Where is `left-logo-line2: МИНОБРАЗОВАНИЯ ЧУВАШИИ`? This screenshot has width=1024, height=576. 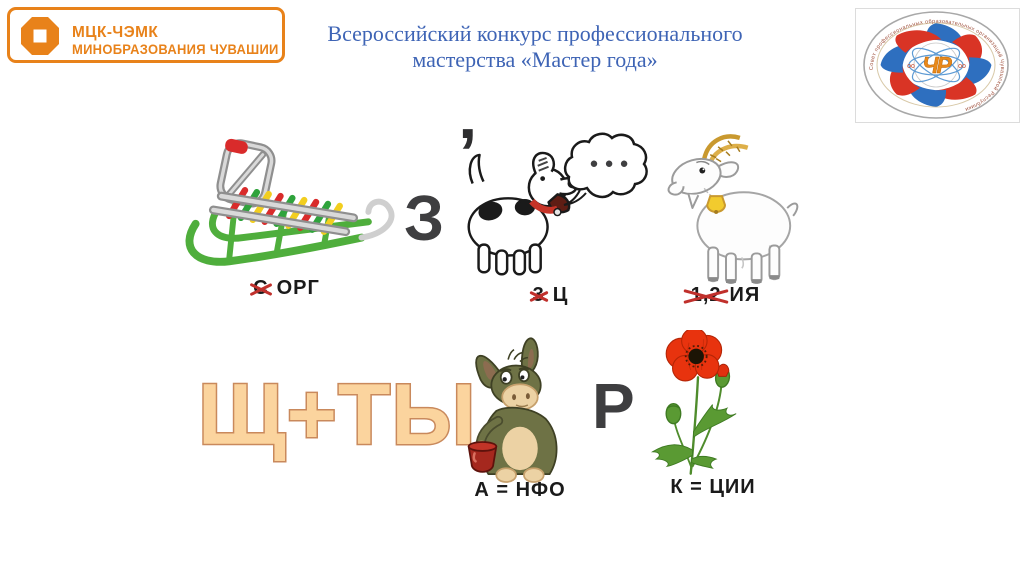 left-logo-line2: МИНОБРАЗОВАНИЯ ЧУВАШИИ is located at coordinates (175, 49).